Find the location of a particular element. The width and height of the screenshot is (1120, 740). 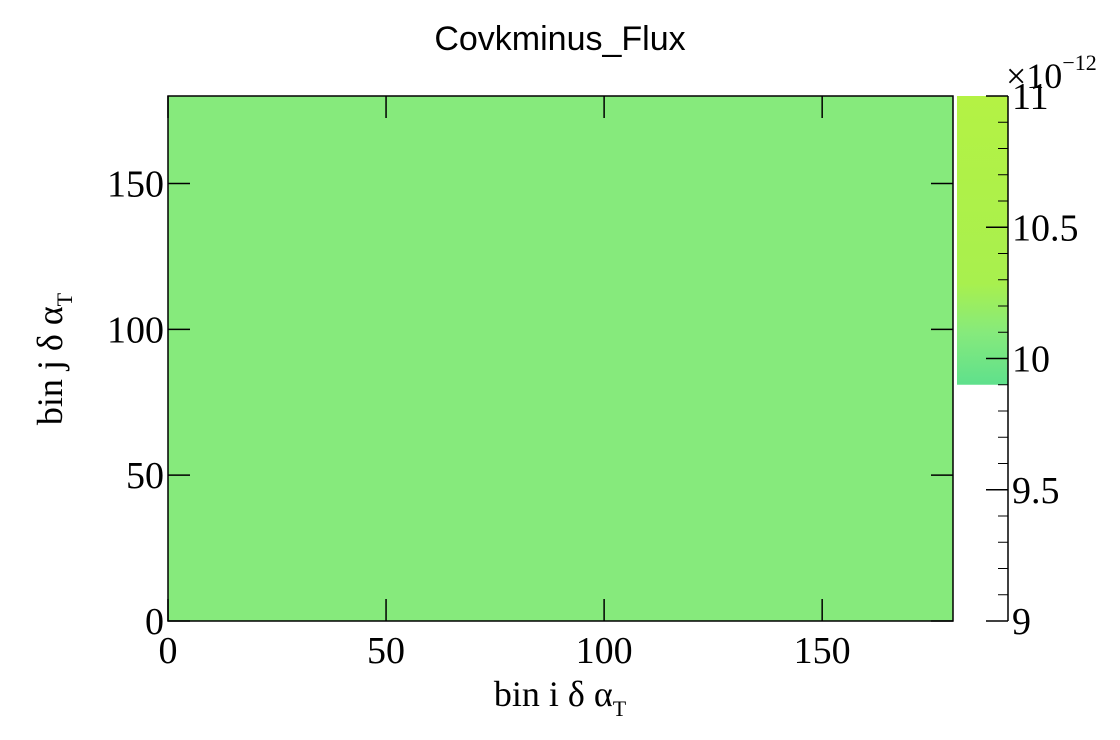

y-tick-label: 150 is located at coordinates (135, 185).